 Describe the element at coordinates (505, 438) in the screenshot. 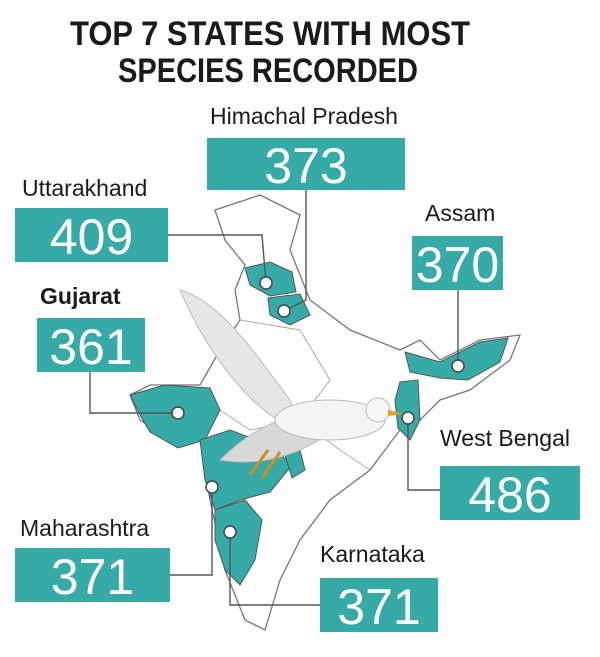

I see `state-name: West Bengal` at that location.